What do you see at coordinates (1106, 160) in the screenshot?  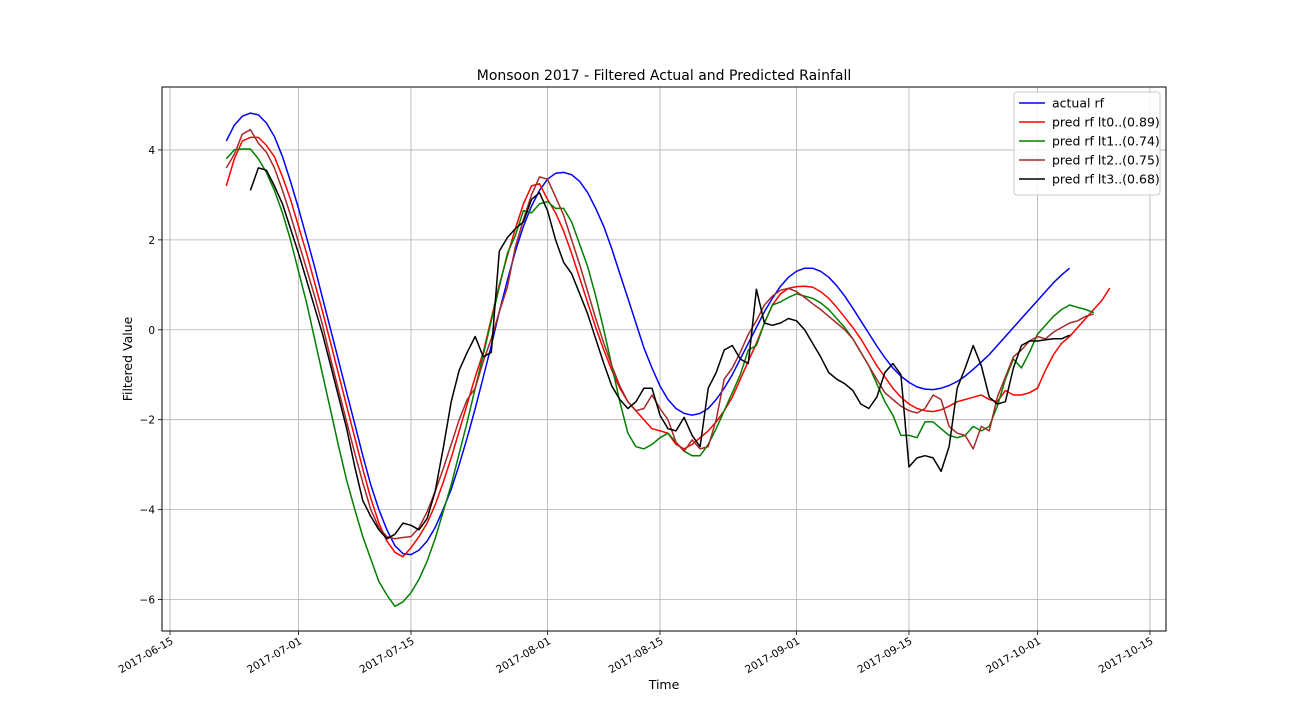 I see `legend-label: pred rf lt2..(0.75)` at bounding box center [1106, 160].